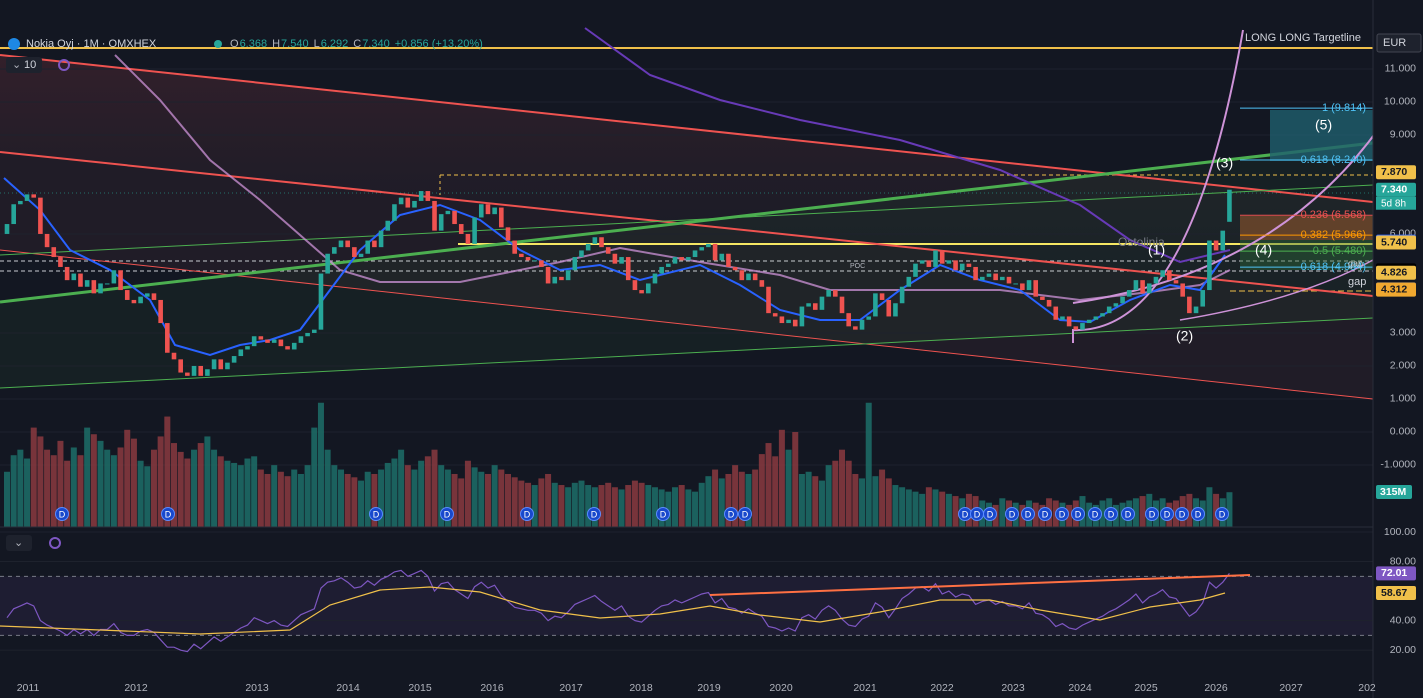 This screenshot has height=698, width=1423. I want to click on price-tag-label: 4.312, so click(1394, 289).